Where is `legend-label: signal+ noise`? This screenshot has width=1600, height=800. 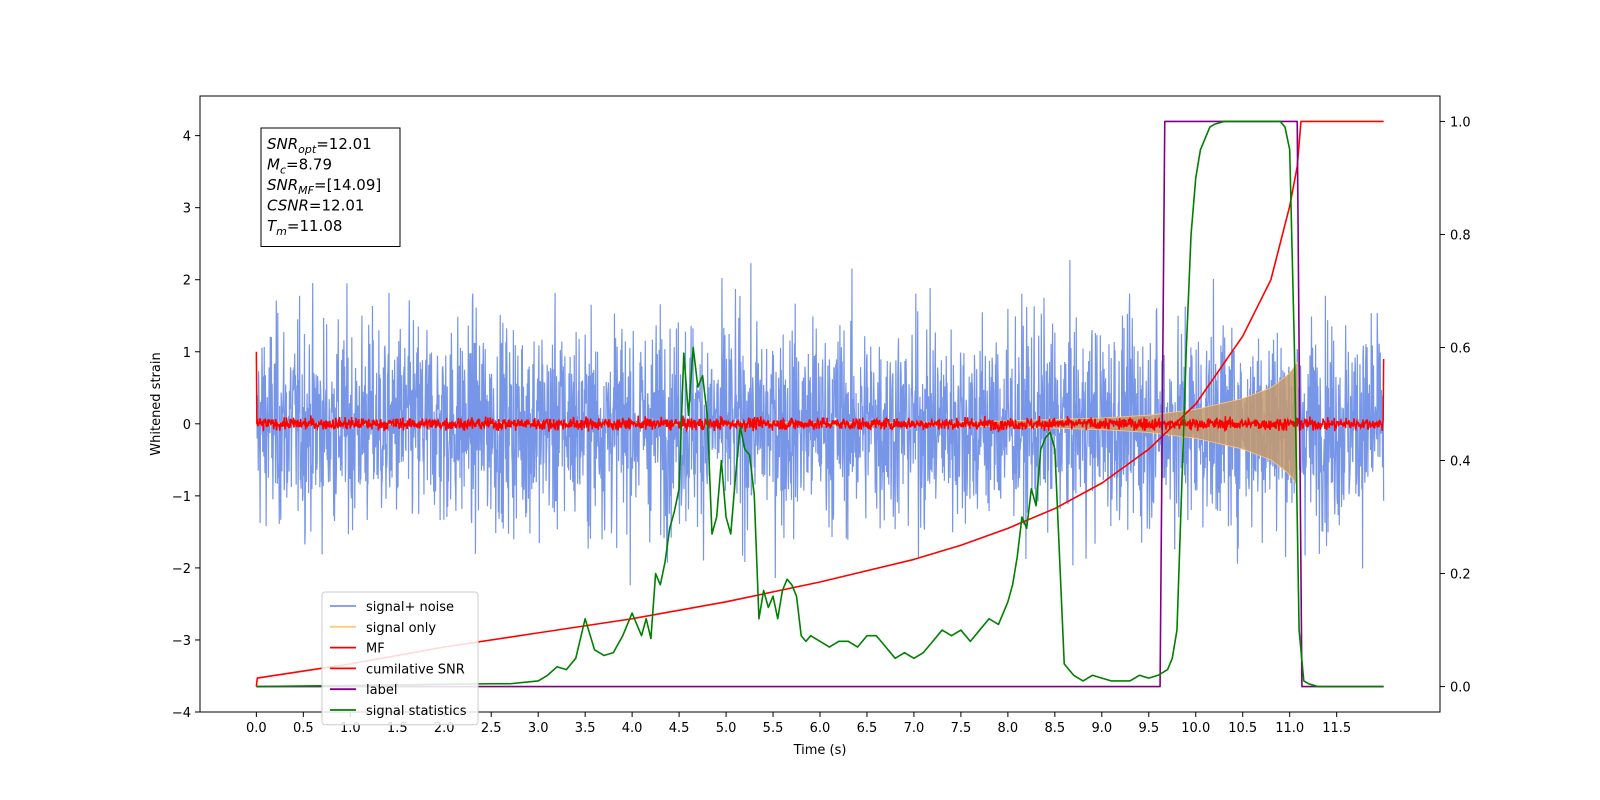
legend-label: signal+ noise is located at coordinates (410, 607).